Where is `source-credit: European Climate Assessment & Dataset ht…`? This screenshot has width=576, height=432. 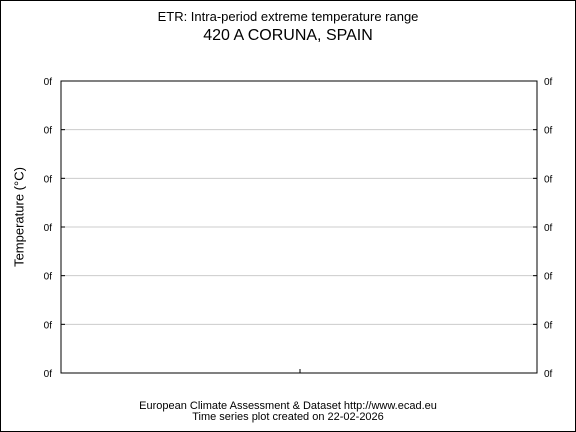 source-credit: European Climate Assessment & Dataset ht… is located at coordinates (288, 406).